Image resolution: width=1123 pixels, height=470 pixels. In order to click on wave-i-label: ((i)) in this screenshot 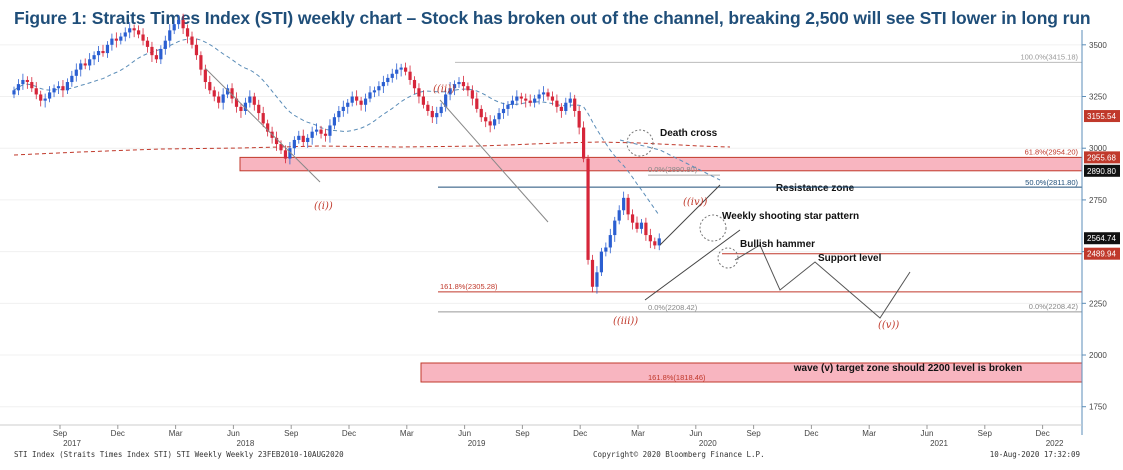, I will do `click(323, 206)`.